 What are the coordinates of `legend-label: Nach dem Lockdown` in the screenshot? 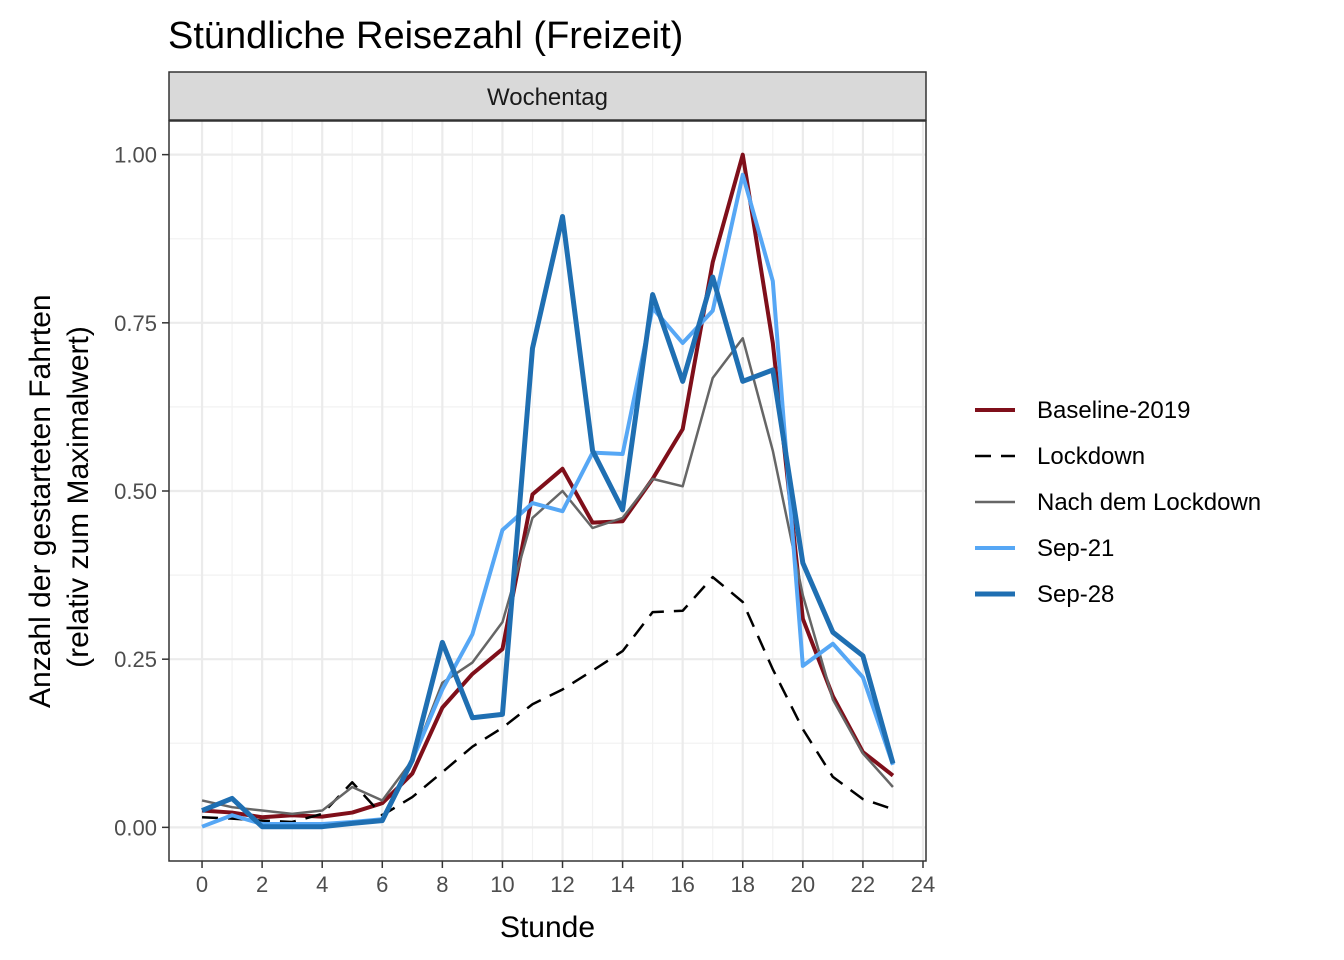 It's located at (1149, 502).